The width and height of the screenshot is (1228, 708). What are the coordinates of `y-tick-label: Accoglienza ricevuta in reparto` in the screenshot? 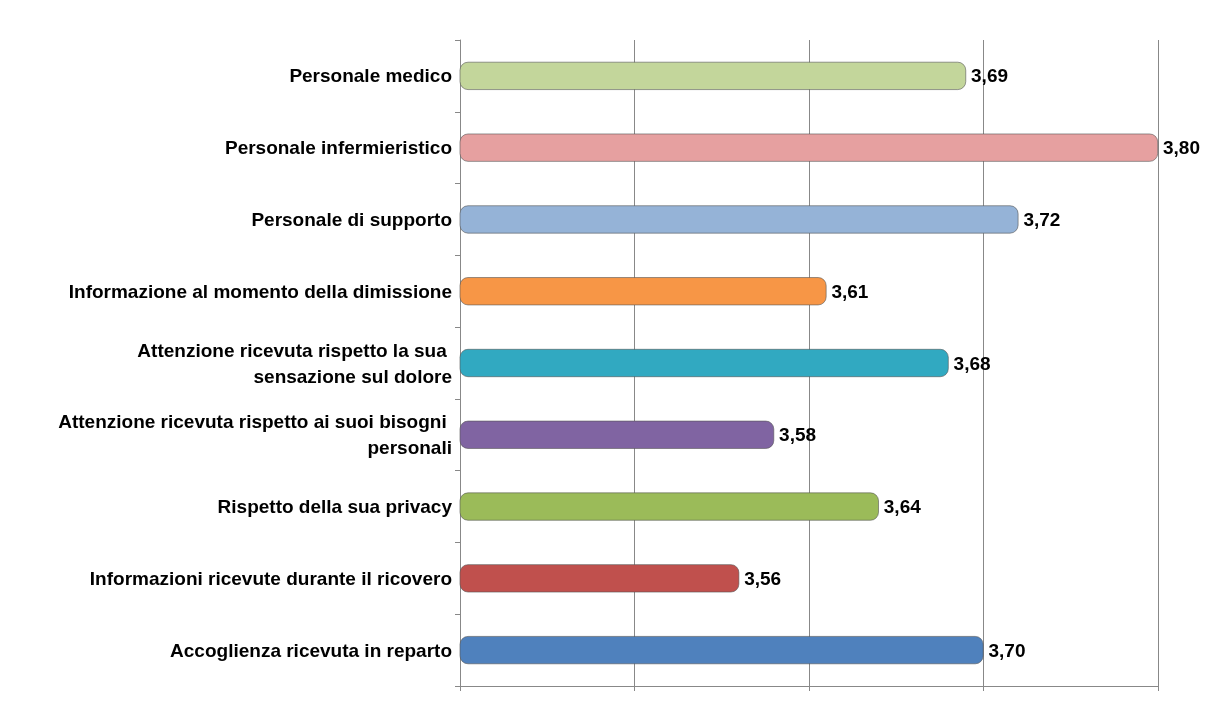 It's located at (311, 650).